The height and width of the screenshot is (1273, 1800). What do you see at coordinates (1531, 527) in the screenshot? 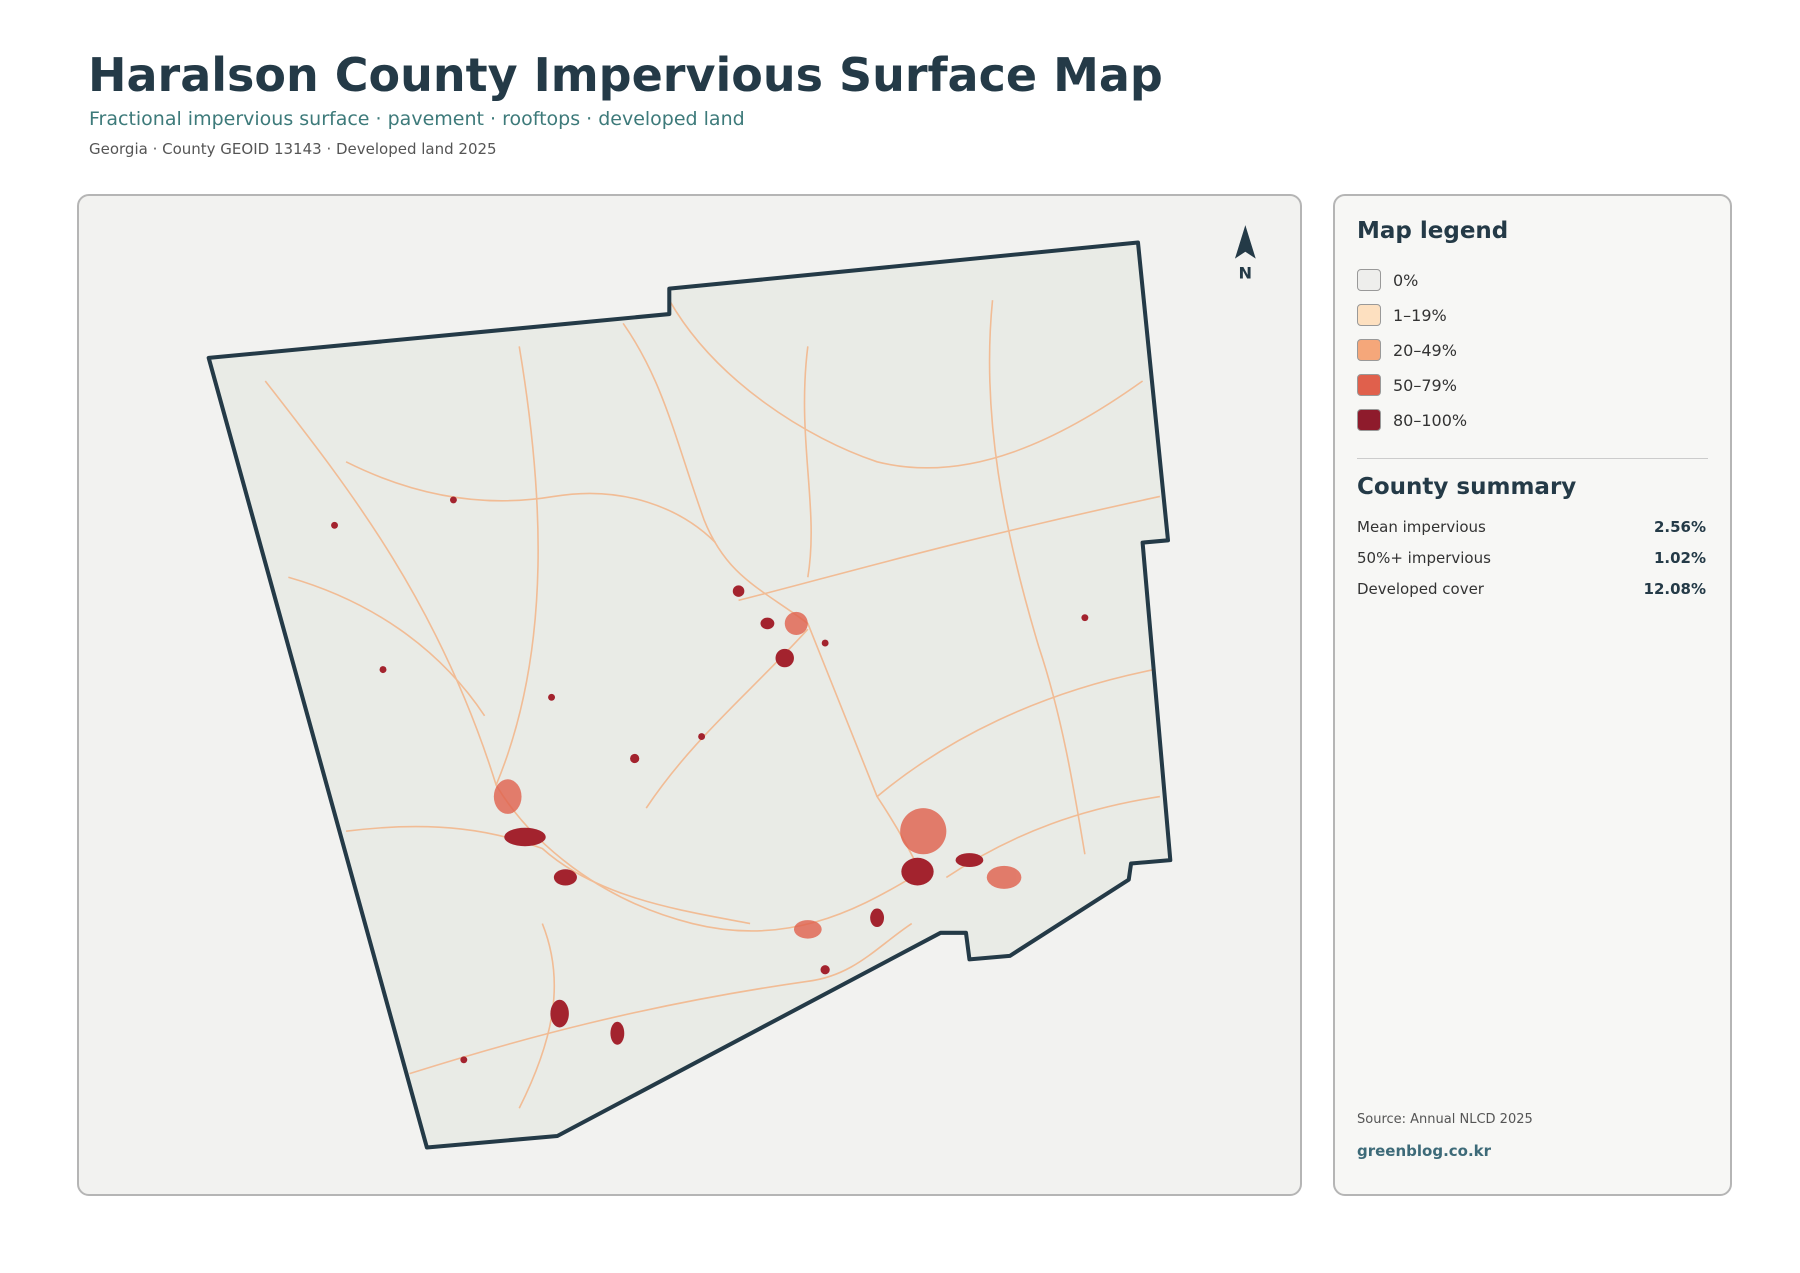
I see `summary-row: Mean impervious 2.56%` at bounding box center [1531, 527].